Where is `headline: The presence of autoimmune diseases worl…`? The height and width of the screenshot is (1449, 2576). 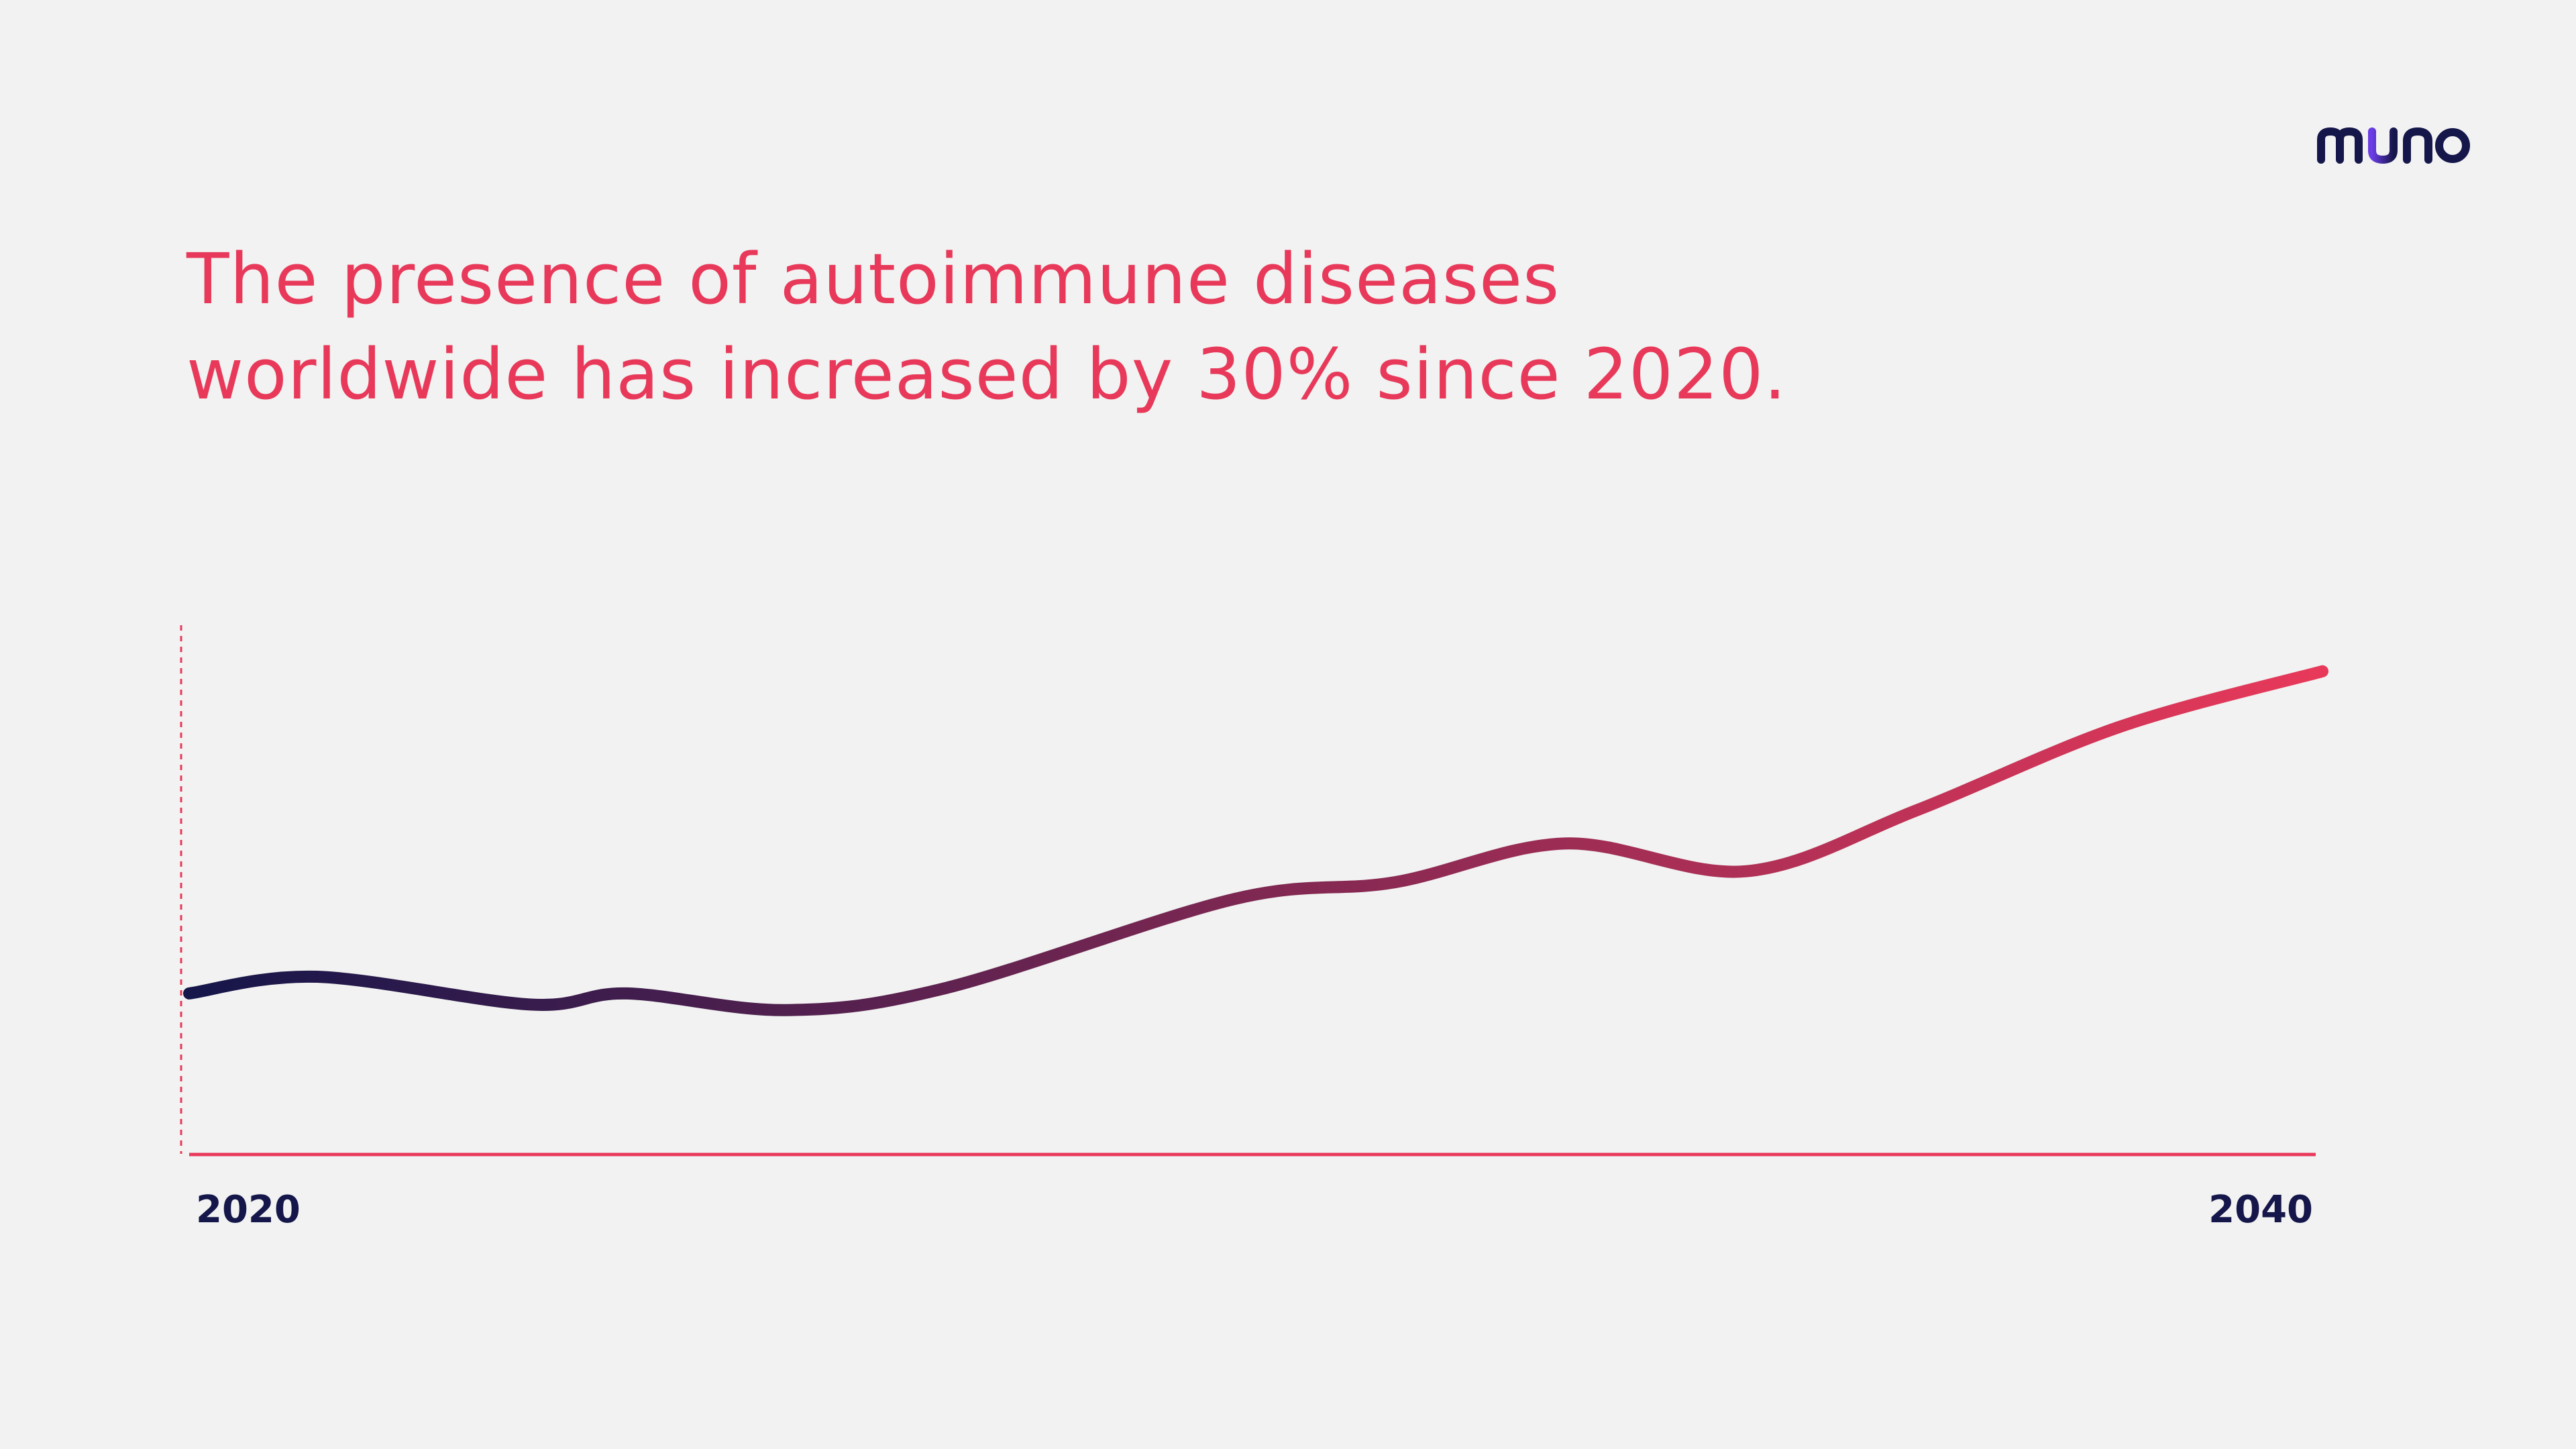 headline: The presence of autoimmune diseases worl… is located at coordinates (1092, 326).